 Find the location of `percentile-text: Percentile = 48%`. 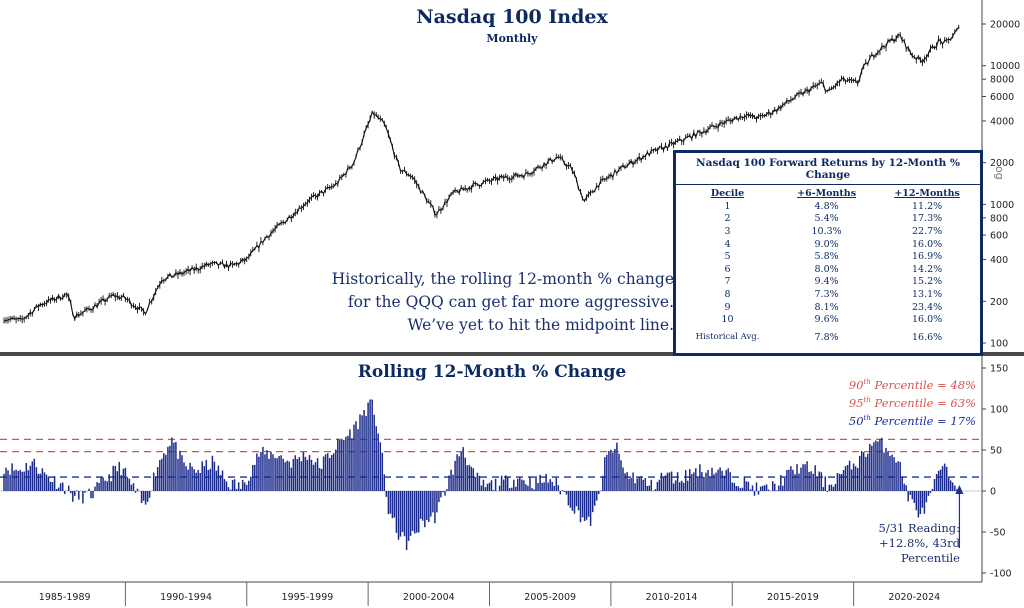

percentile-text: Percentile = 48% is located at coordinates (923, 385).